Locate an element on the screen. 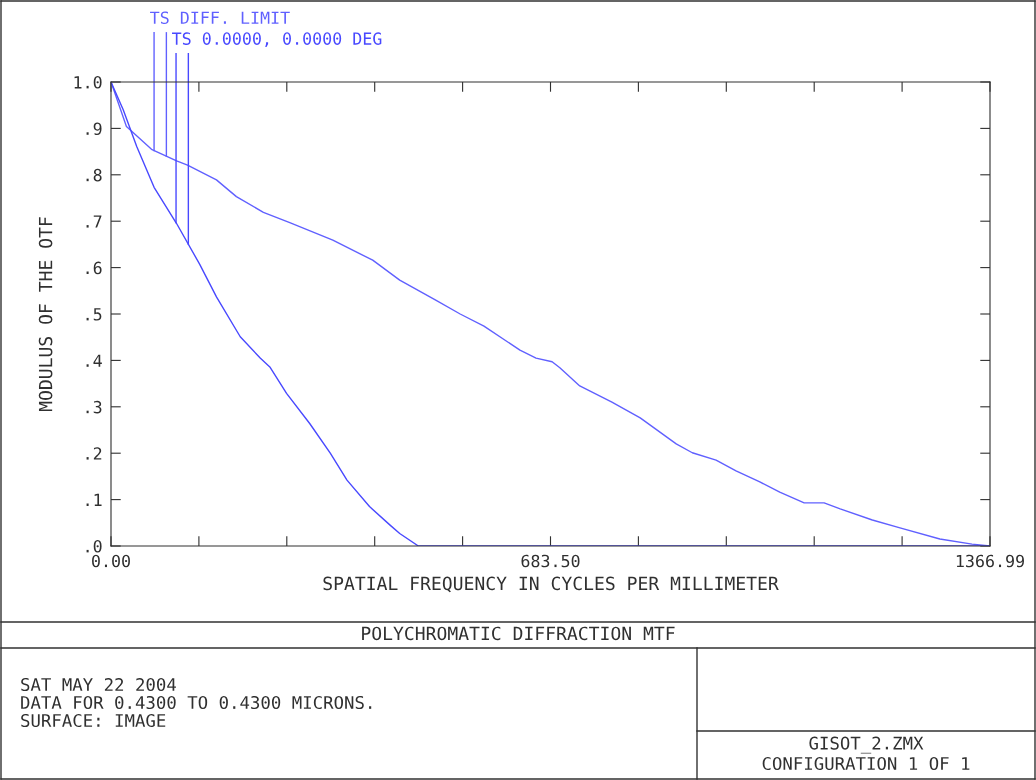  y-tick-label: .7 is located at coordinates (94, 221).